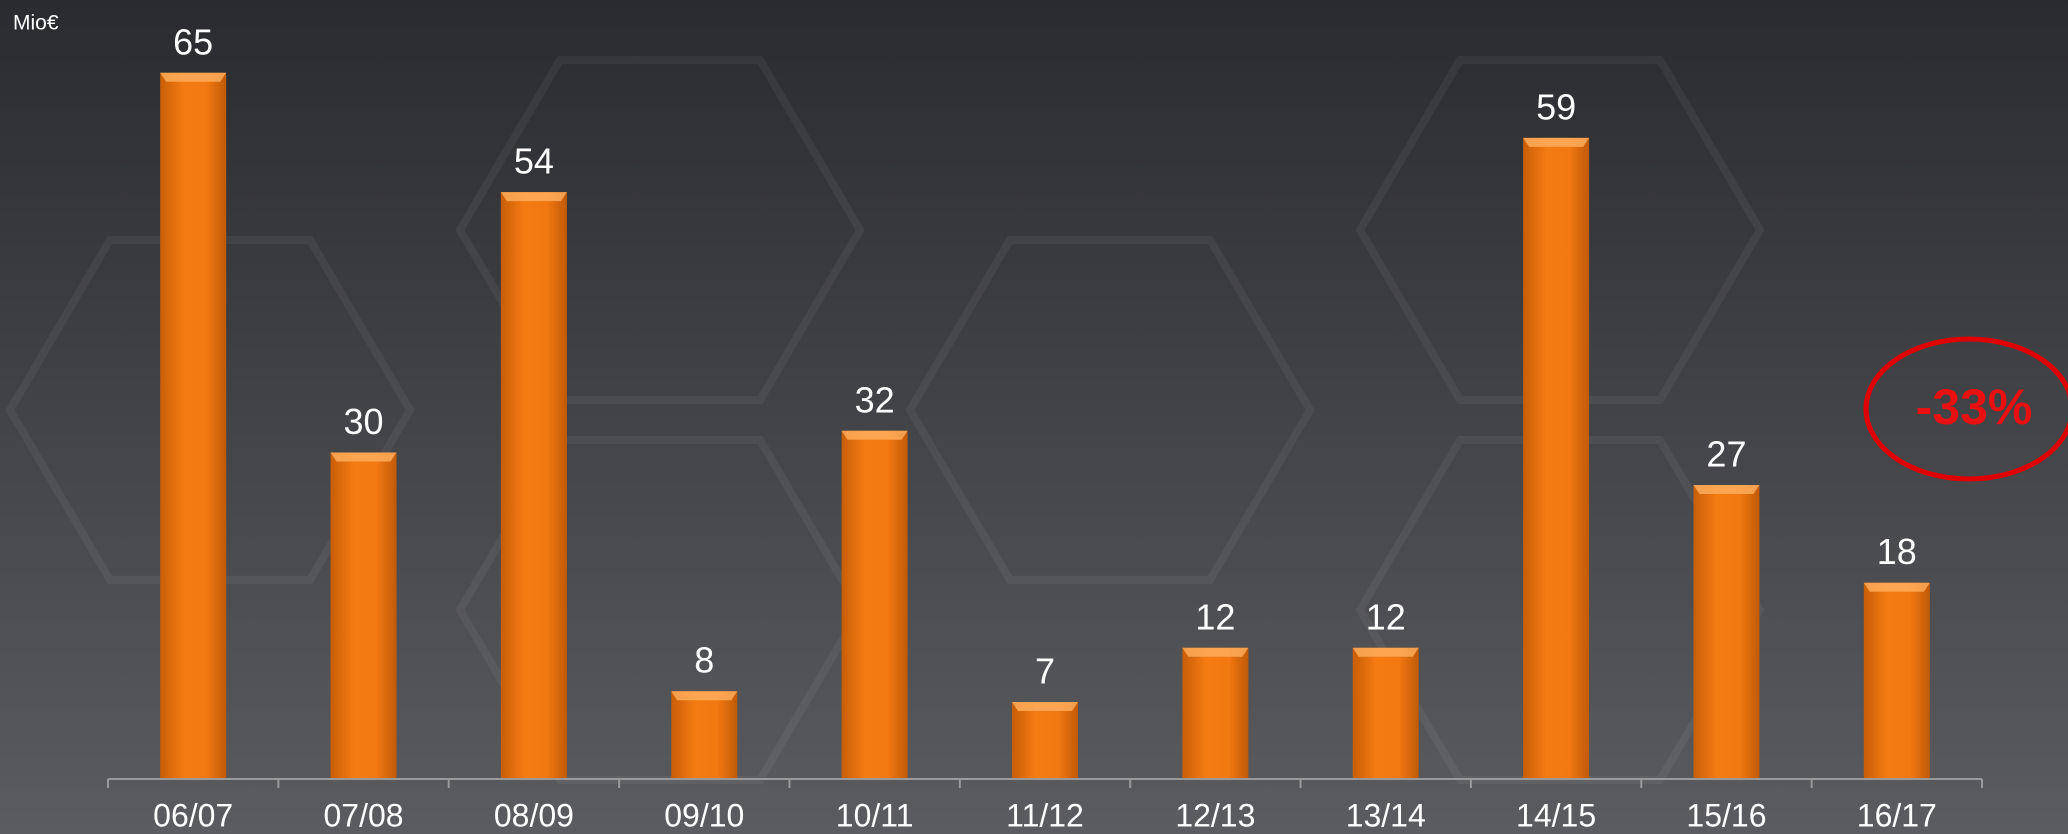 The width and height of the screenshot is (2068, 834). I want to click on value-label: 8, so click(704, 660).